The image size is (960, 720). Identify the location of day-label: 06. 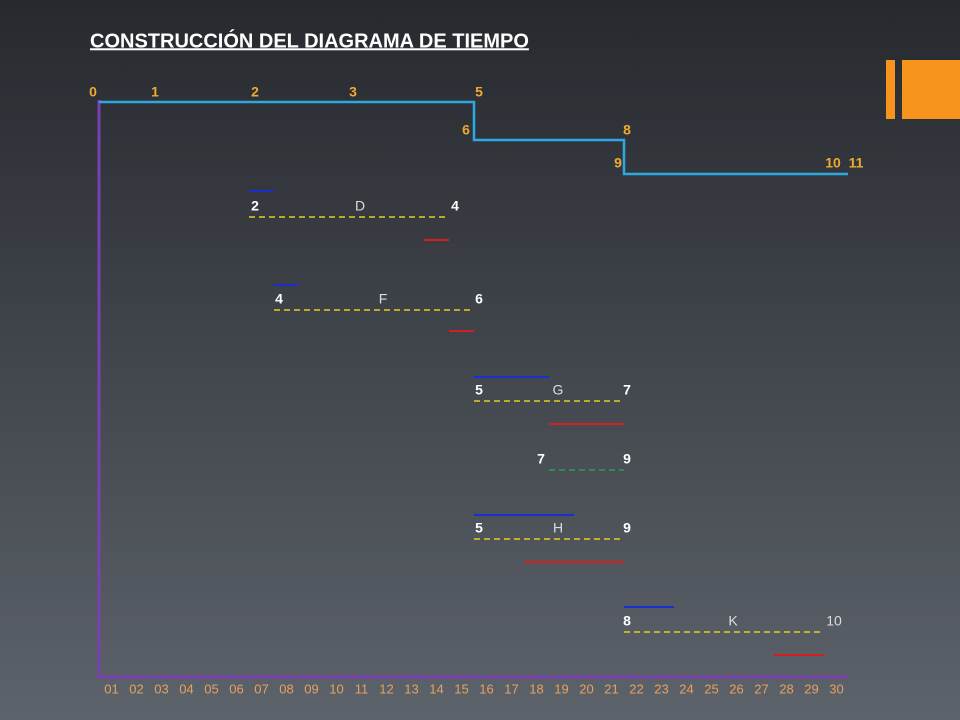
(236, 688).